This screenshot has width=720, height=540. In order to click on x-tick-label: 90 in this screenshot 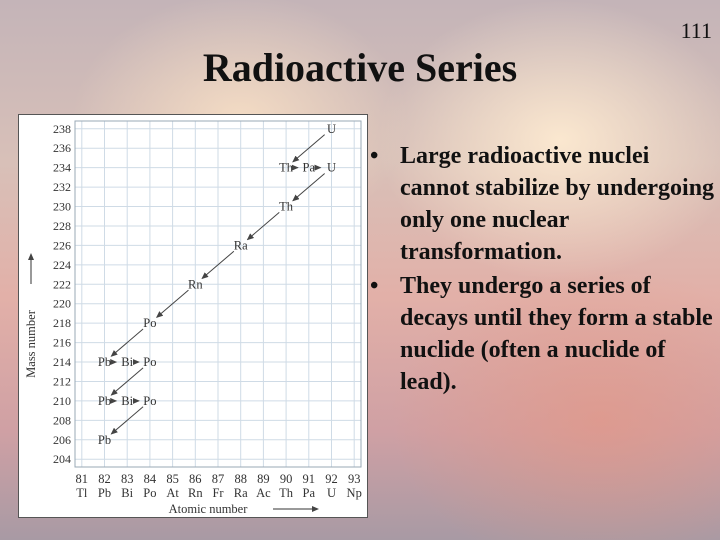, I will do `click(286, 479)`.